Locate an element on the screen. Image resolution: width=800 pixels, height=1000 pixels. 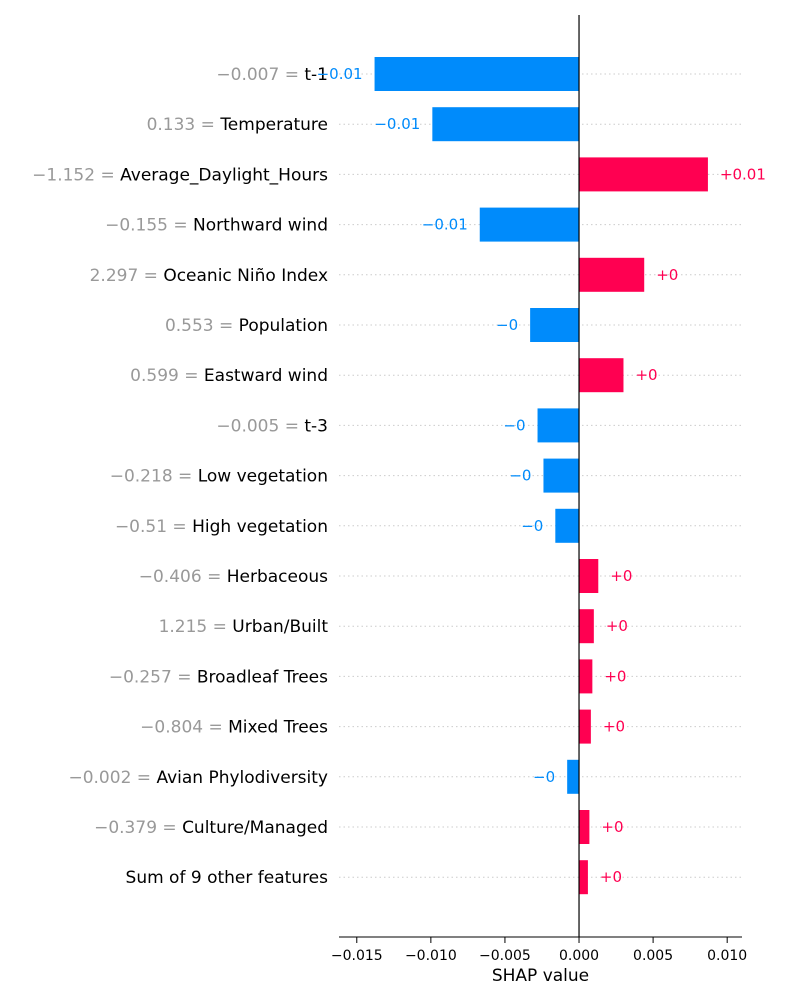
feature-label: −0.007 = t-1 is located at coordinates (272, 75).